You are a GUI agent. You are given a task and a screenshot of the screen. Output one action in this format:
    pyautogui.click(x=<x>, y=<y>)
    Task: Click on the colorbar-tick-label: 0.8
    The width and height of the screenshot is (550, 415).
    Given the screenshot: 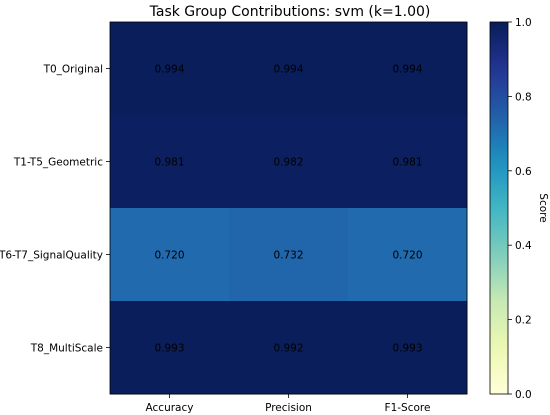 What is the action you would take?
    pyautogui.click(x=523, y=97)
    